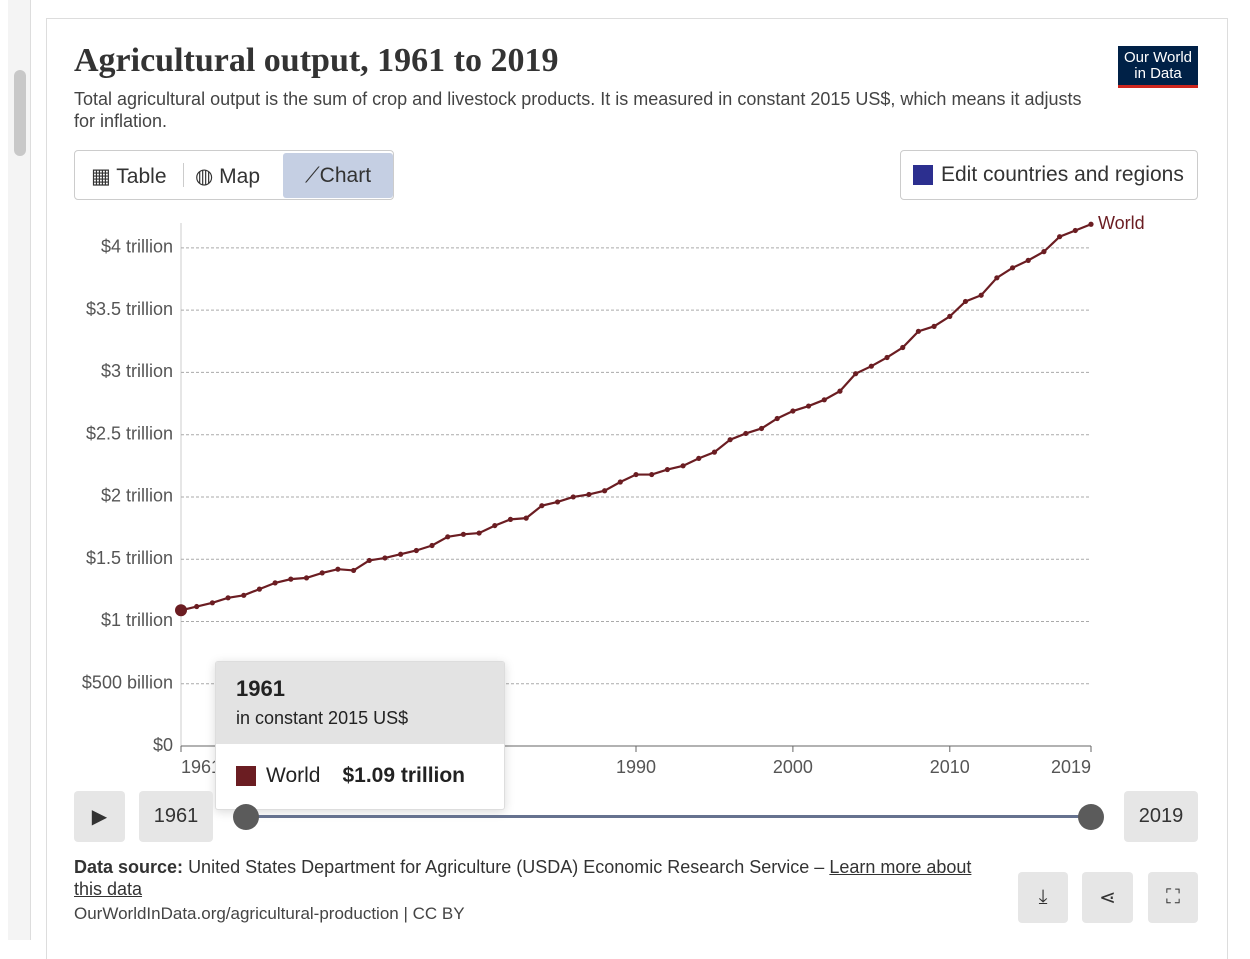  What do you see at coordinates (293, 775) in the screenshot?
I see `tooltip-name: World` at bounding box center [293, 775].